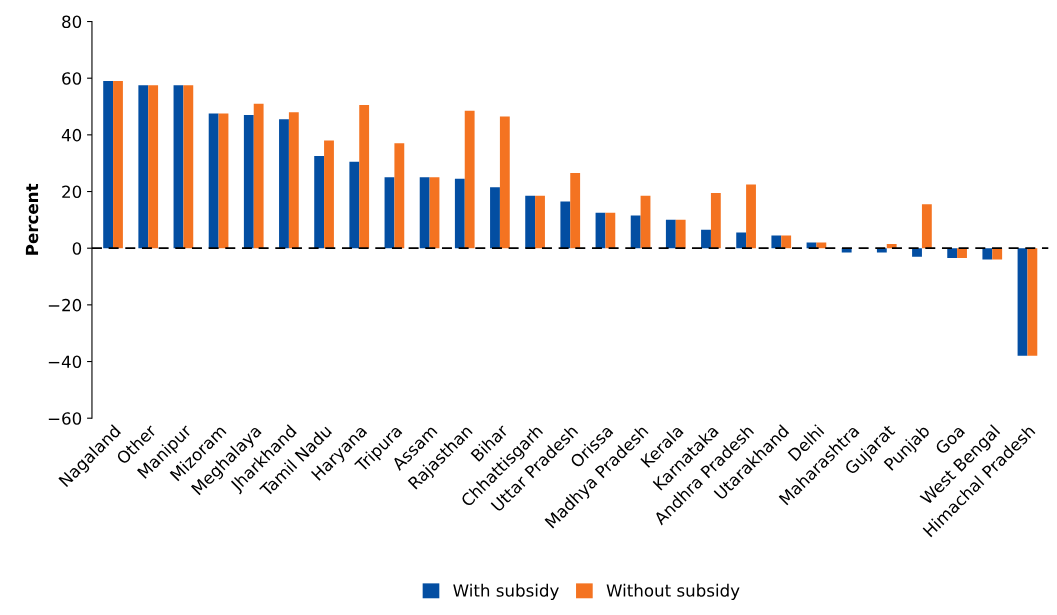  I want to click on y-tick-label: −60, so click(65, 418).